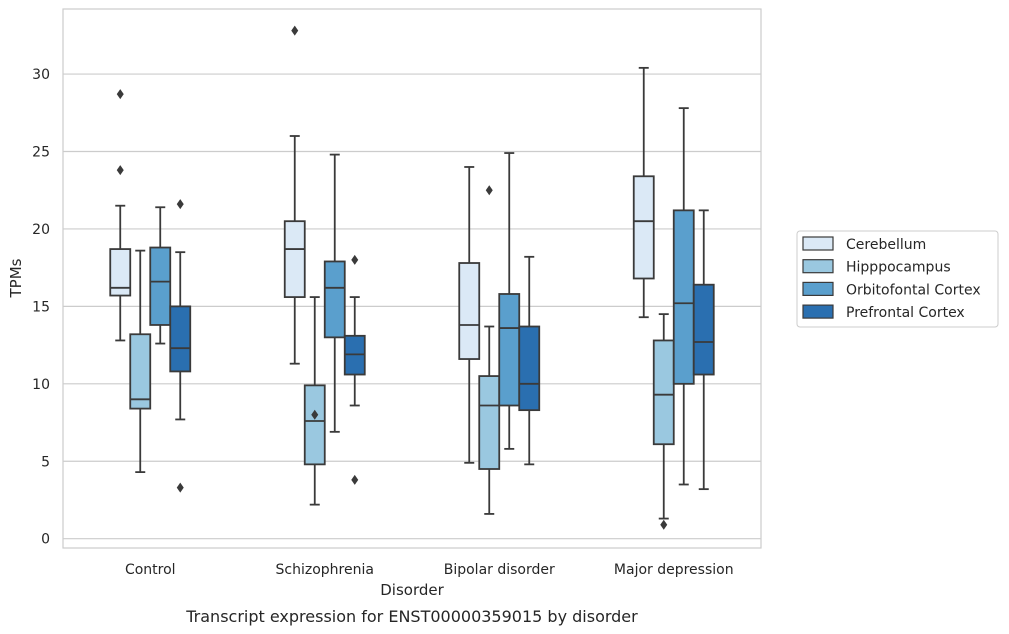 The image size is (1009, 634). I want to click on x-axis-label: Disorder, so click(412, 590).